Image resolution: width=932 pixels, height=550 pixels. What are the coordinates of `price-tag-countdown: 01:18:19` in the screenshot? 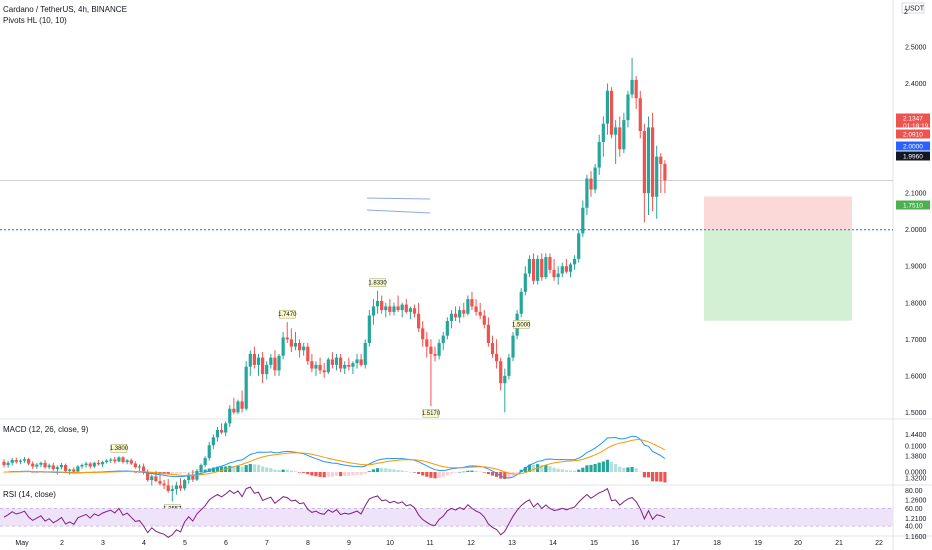 It's located at (916, 126).